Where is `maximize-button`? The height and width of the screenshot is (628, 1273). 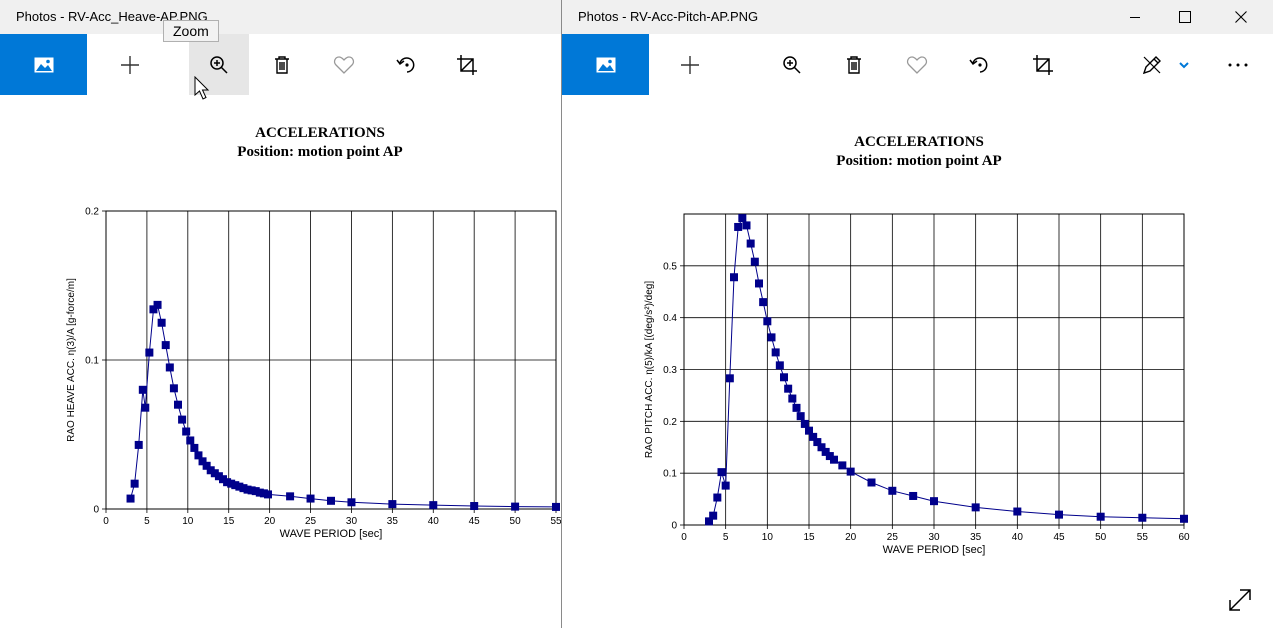 maximize-button is located at coordinates (1185, 17).